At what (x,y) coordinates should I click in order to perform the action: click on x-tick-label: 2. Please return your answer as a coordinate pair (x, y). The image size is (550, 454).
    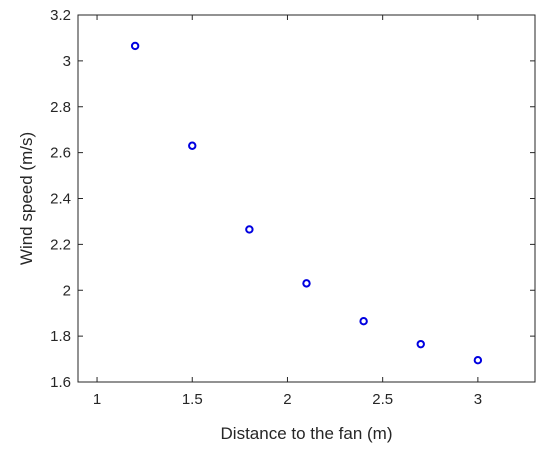
    Looking at the image, I should click on (287, 399).